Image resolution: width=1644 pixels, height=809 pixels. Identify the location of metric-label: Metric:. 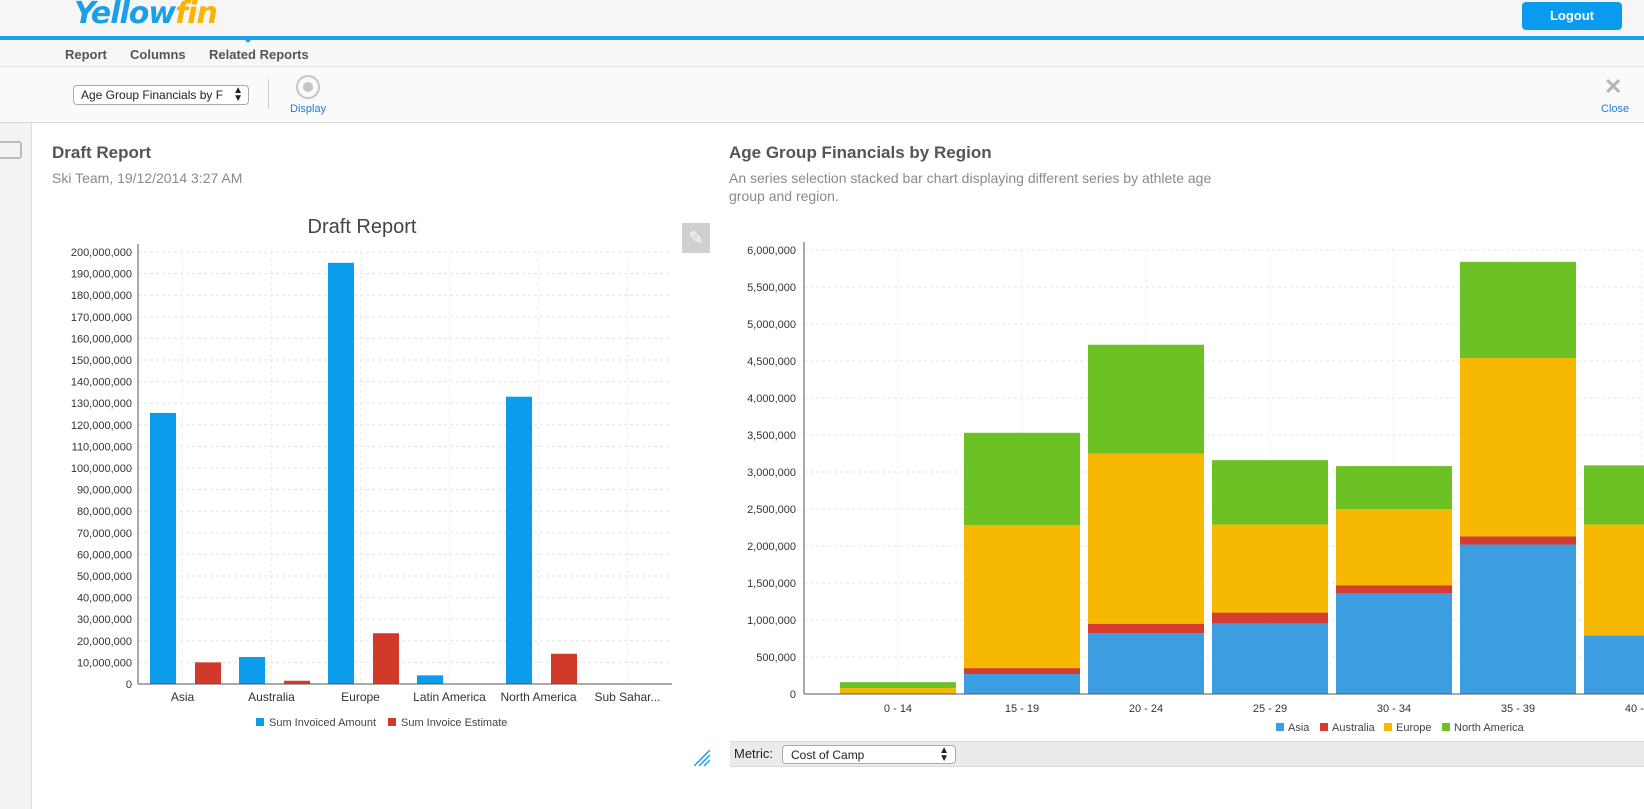
(753, 753).